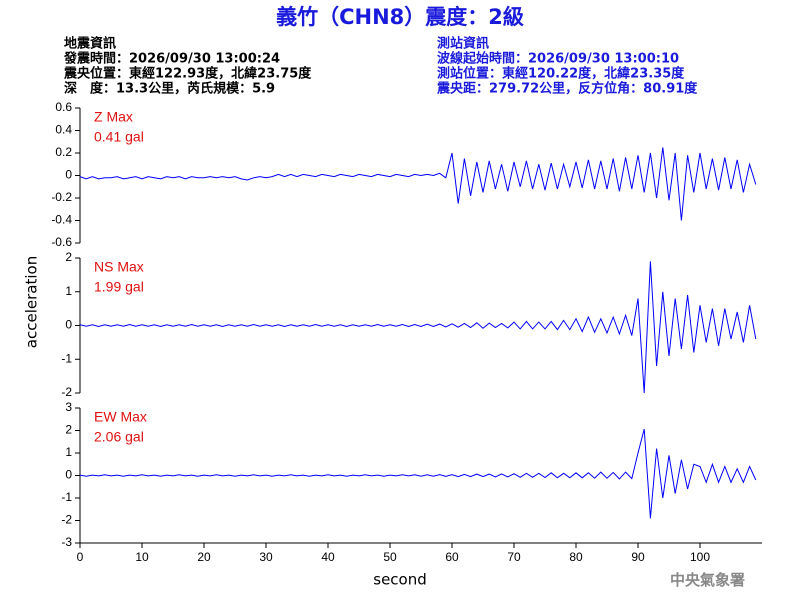 Image resolution: width=800 pixels, height=600 pixels. Describe the element at coordinates (32, 302) in the screenshot. I see `y-axis-label: acceleration` at that location.